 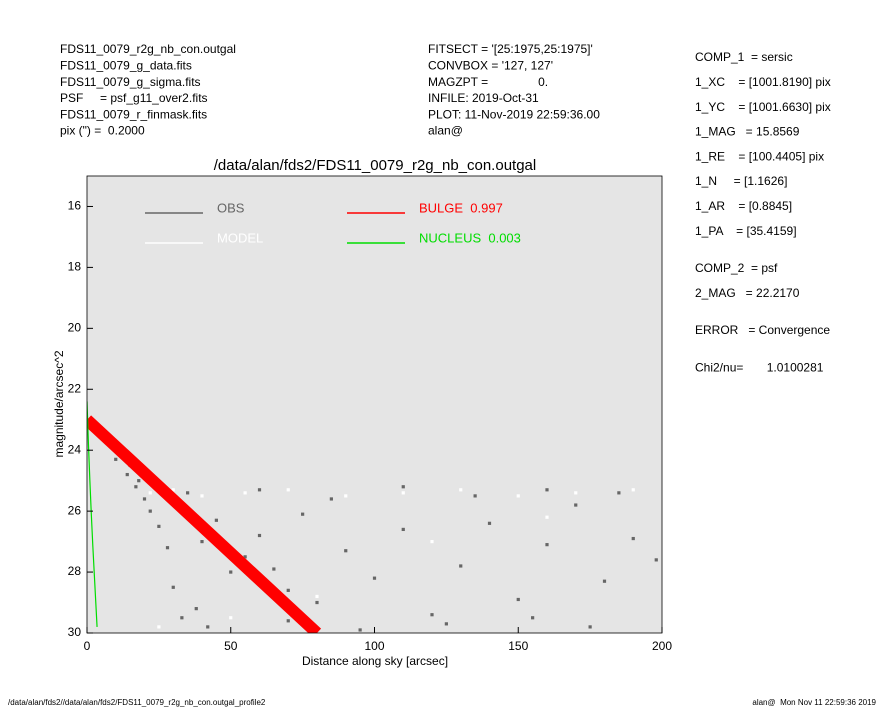 What do you see at coordinates (75, 388) in the screenshot?
I see `y-tick-label: 22` at bounding box center [75, 388].